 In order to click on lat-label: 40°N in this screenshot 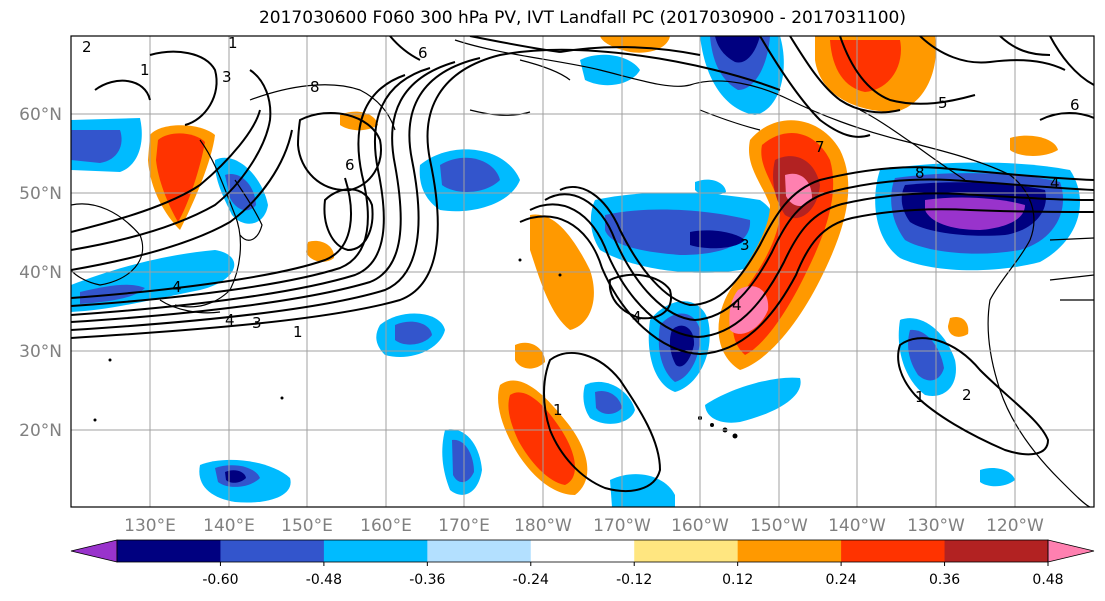, I will do `click(40, 273)`.